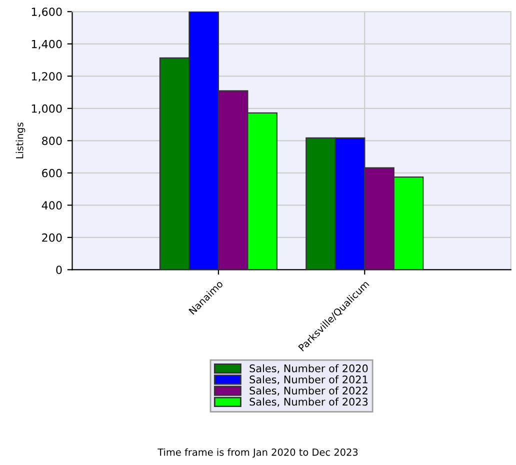  What do you see at coordinates (47, 13) in the screenshot?
I see `y-tick-label: 1,600` at bounding box center [47, 13].